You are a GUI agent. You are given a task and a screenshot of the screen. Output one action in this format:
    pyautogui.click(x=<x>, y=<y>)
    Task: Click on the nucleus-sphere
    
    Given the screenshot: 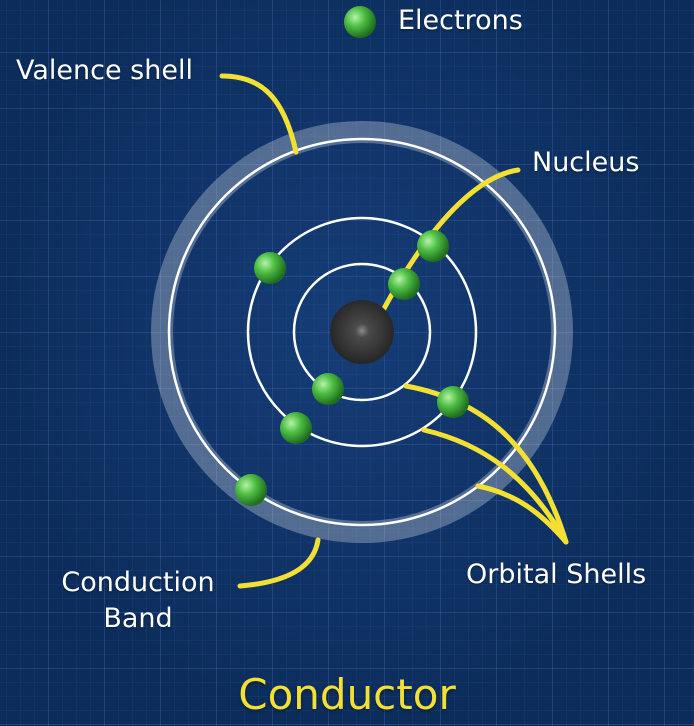 What is the action you would take?
    pyautogui.click(x=362, y=332)
    